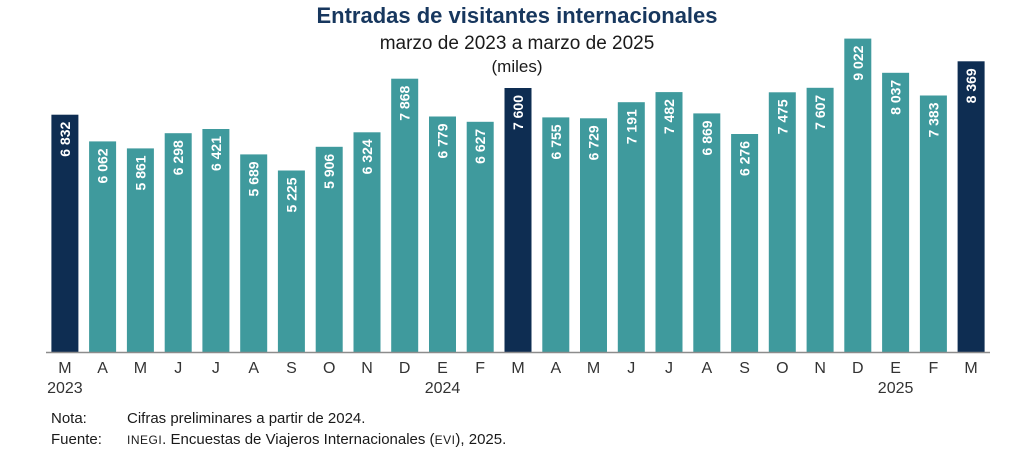 The height and width of the screenshot is (453, 1024). I want to click on bar-value-label: 6 627, so click(480, 146).